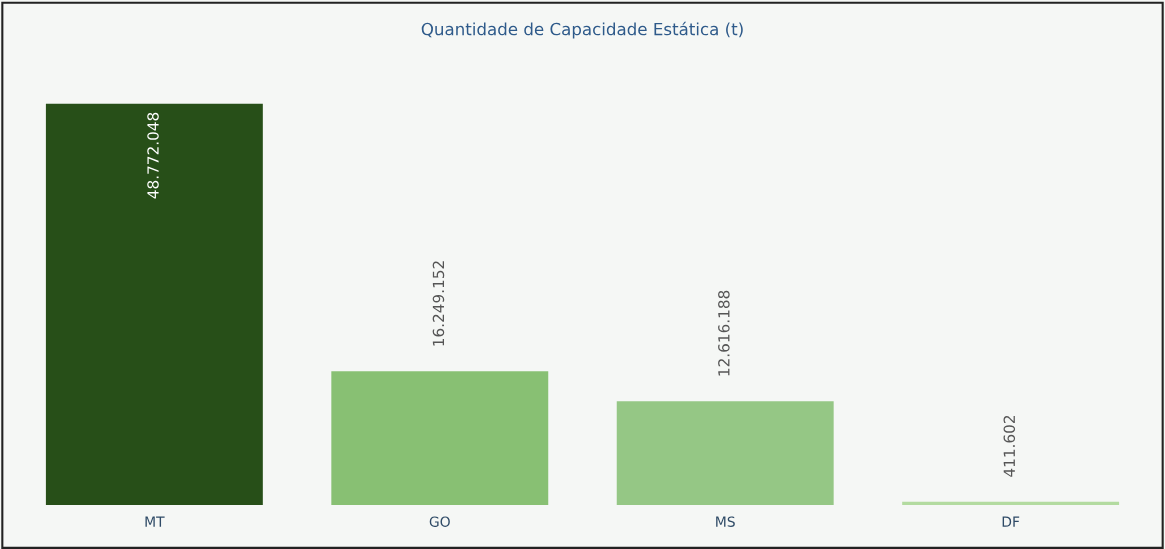 The width and height of the screenshot is (1165, 549). What do you see at coordinates (582, 30) in the screenshot?
I see `chart-title: Quantidade de Capacidade Estática (t)` at bounding box center [582, 30].